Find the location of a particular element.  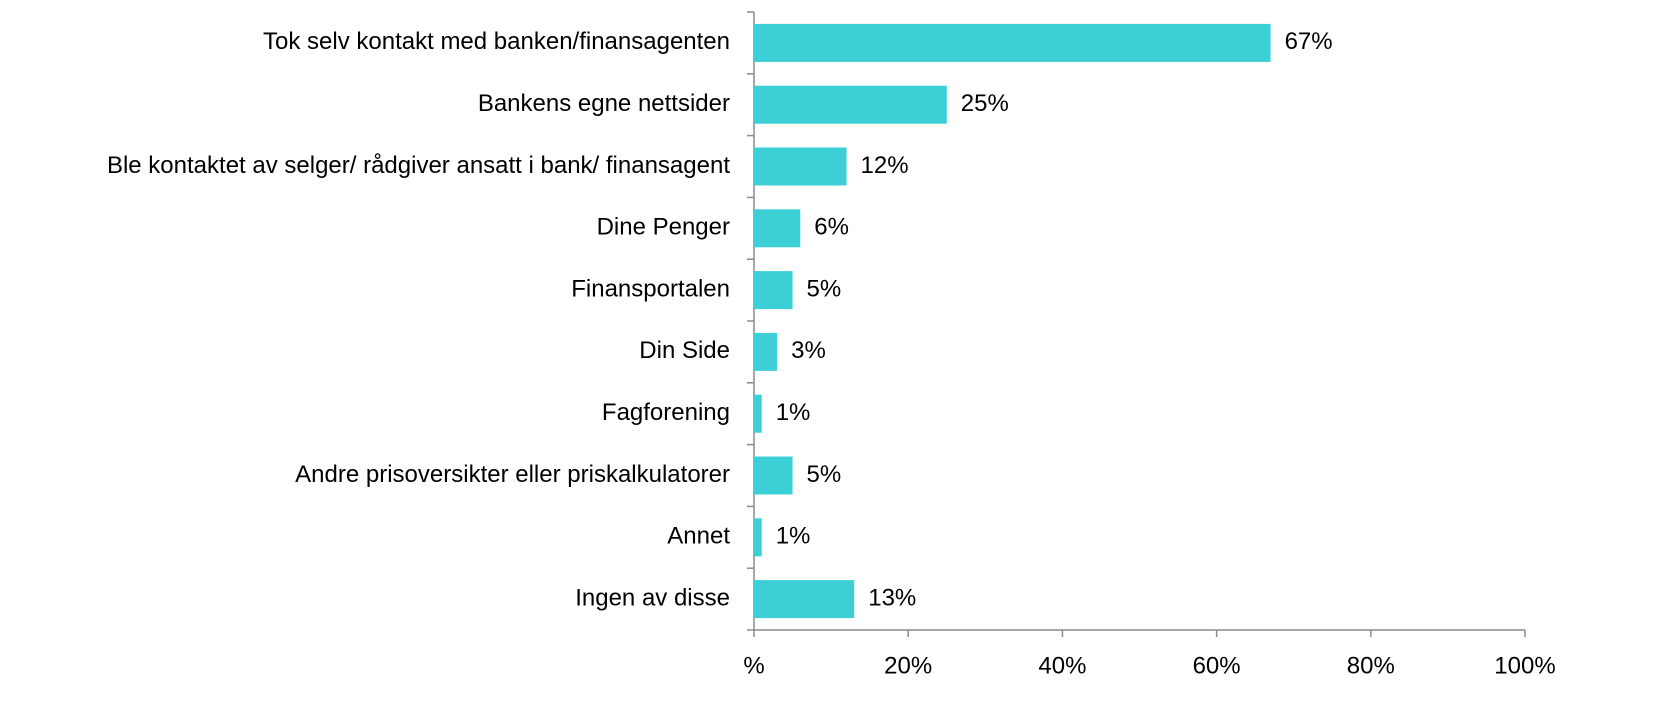

x-tick-label: 100% is located at coordinates (1524, 665).